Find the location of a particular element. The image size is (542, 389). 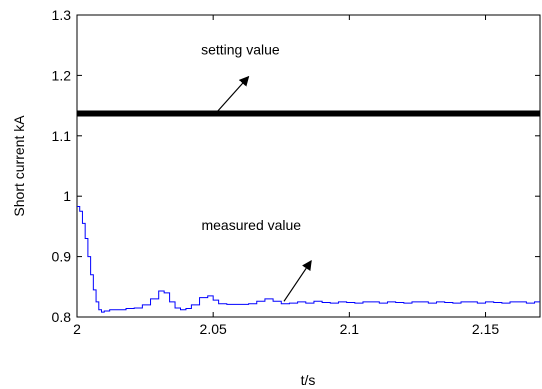

annotation-group: setting value measured value is located at coordinates (256, 171).